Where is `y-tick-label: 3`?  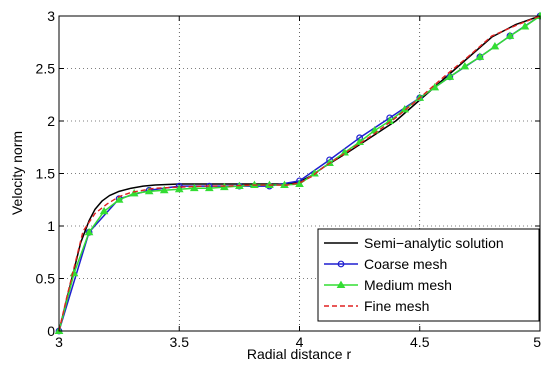 y-tick-label: 3 is located at coordinates (51, 16).